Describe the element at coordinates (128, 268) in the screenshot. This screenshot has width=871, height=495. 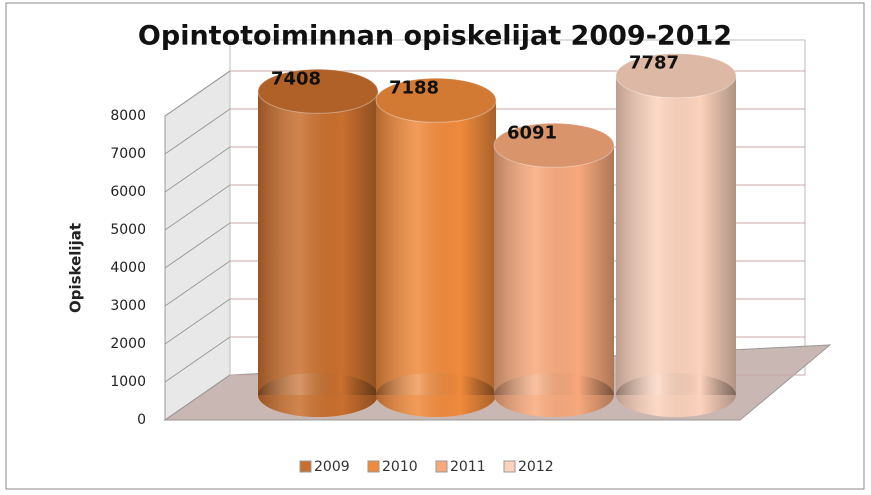
I see `y-tick-label: 4000` at that location.